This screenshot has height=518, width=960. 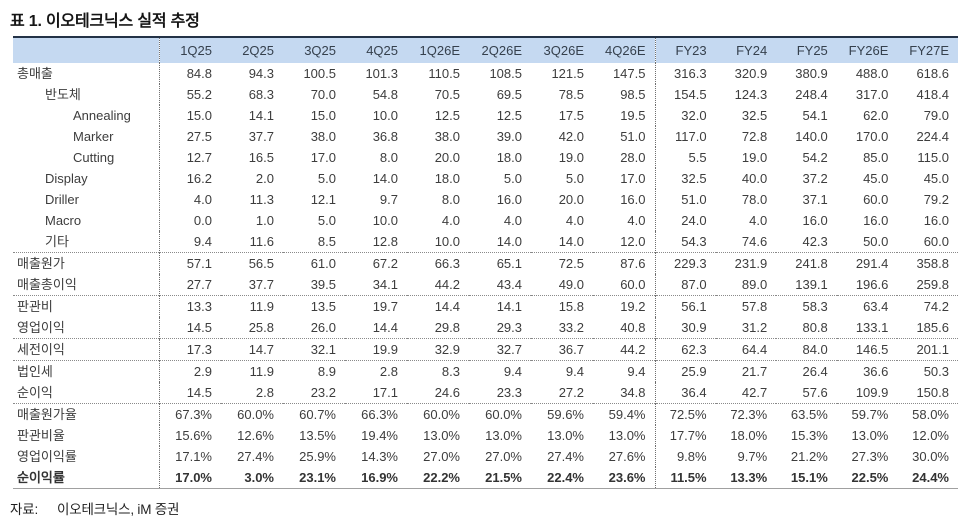 I want to click on column-header: FY25, so click(x=806, y=50).